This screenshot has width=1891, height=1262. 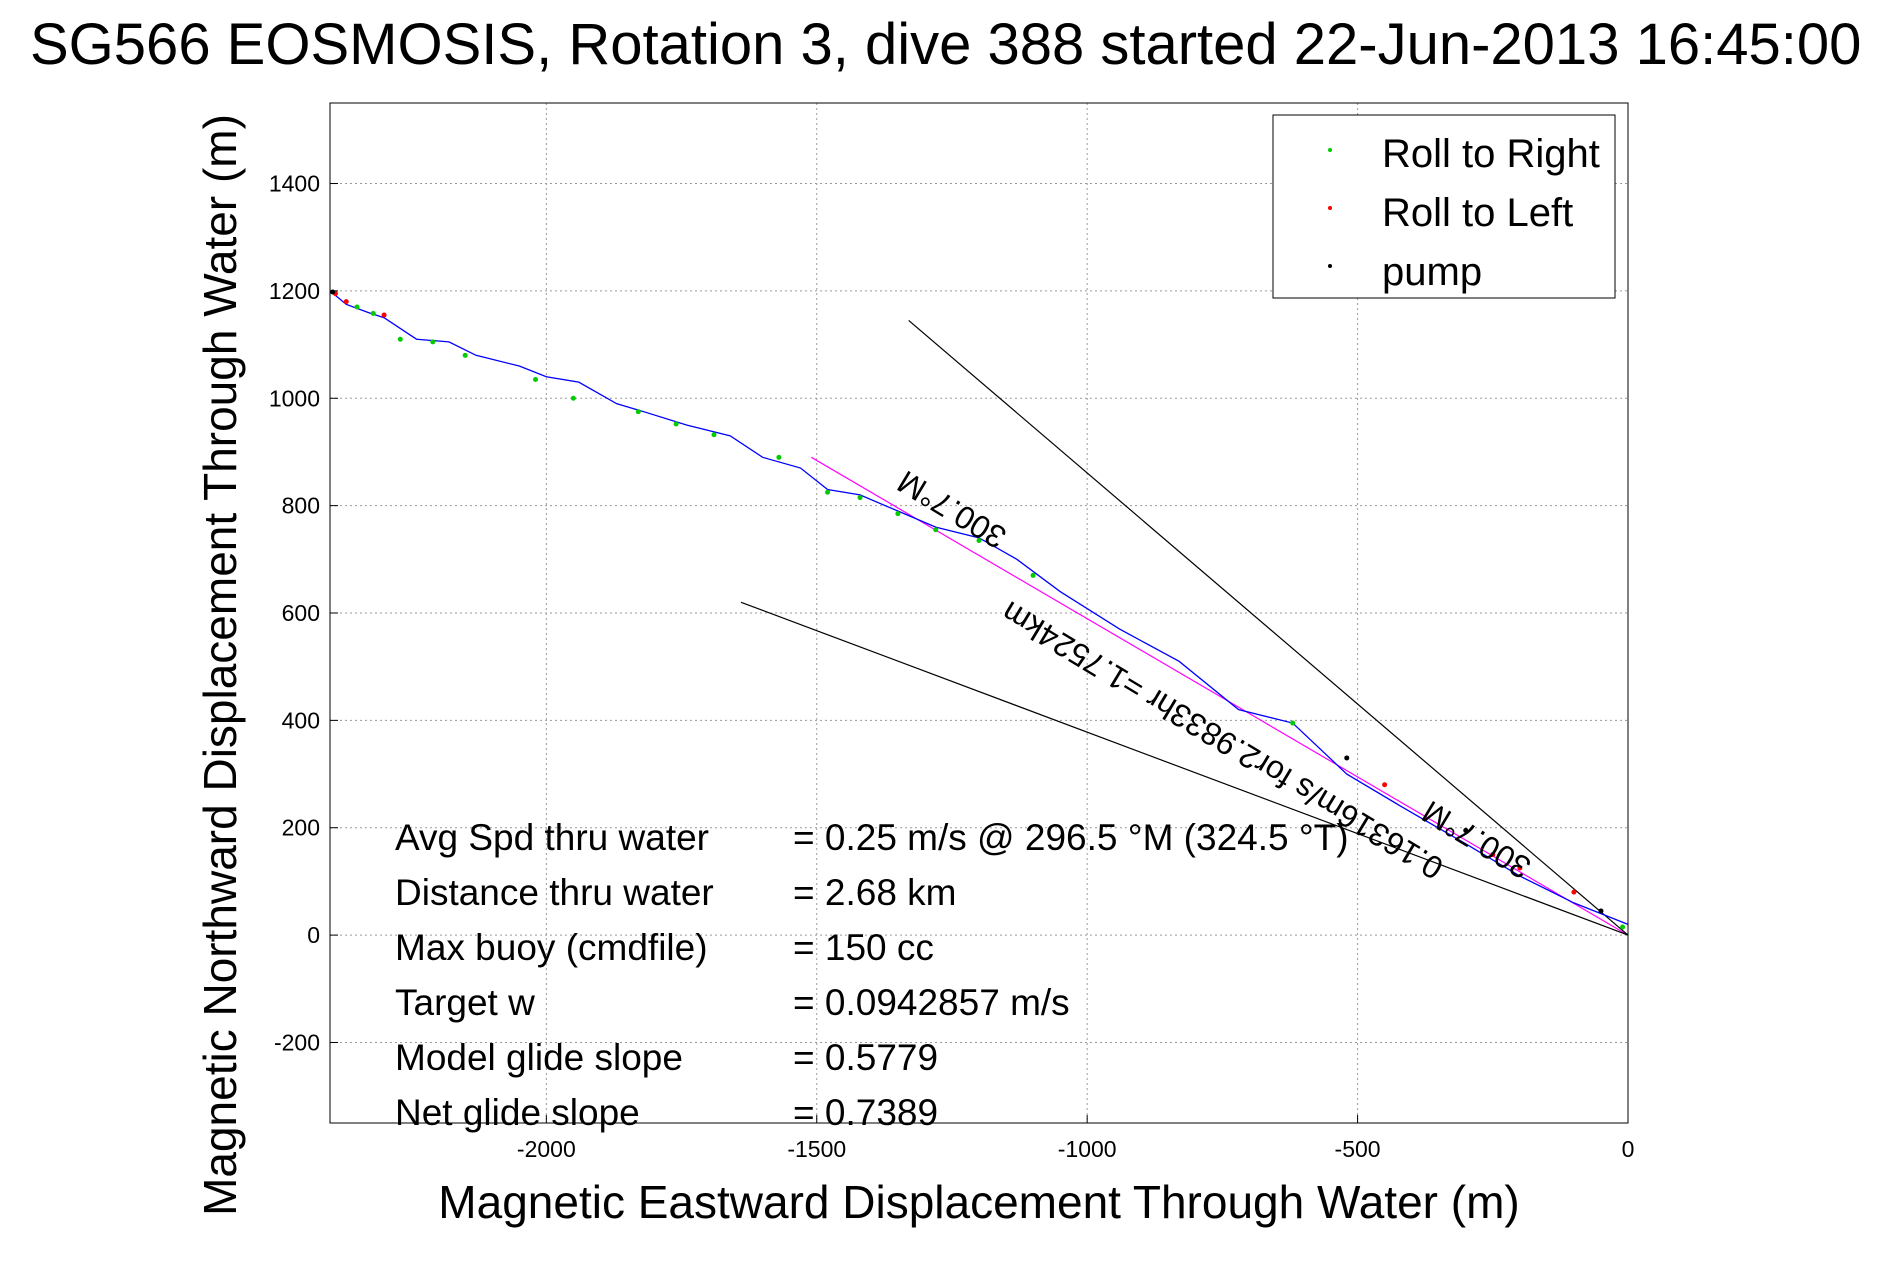 I want to click on y-tick-label: 800, so click(x=301, y=506).